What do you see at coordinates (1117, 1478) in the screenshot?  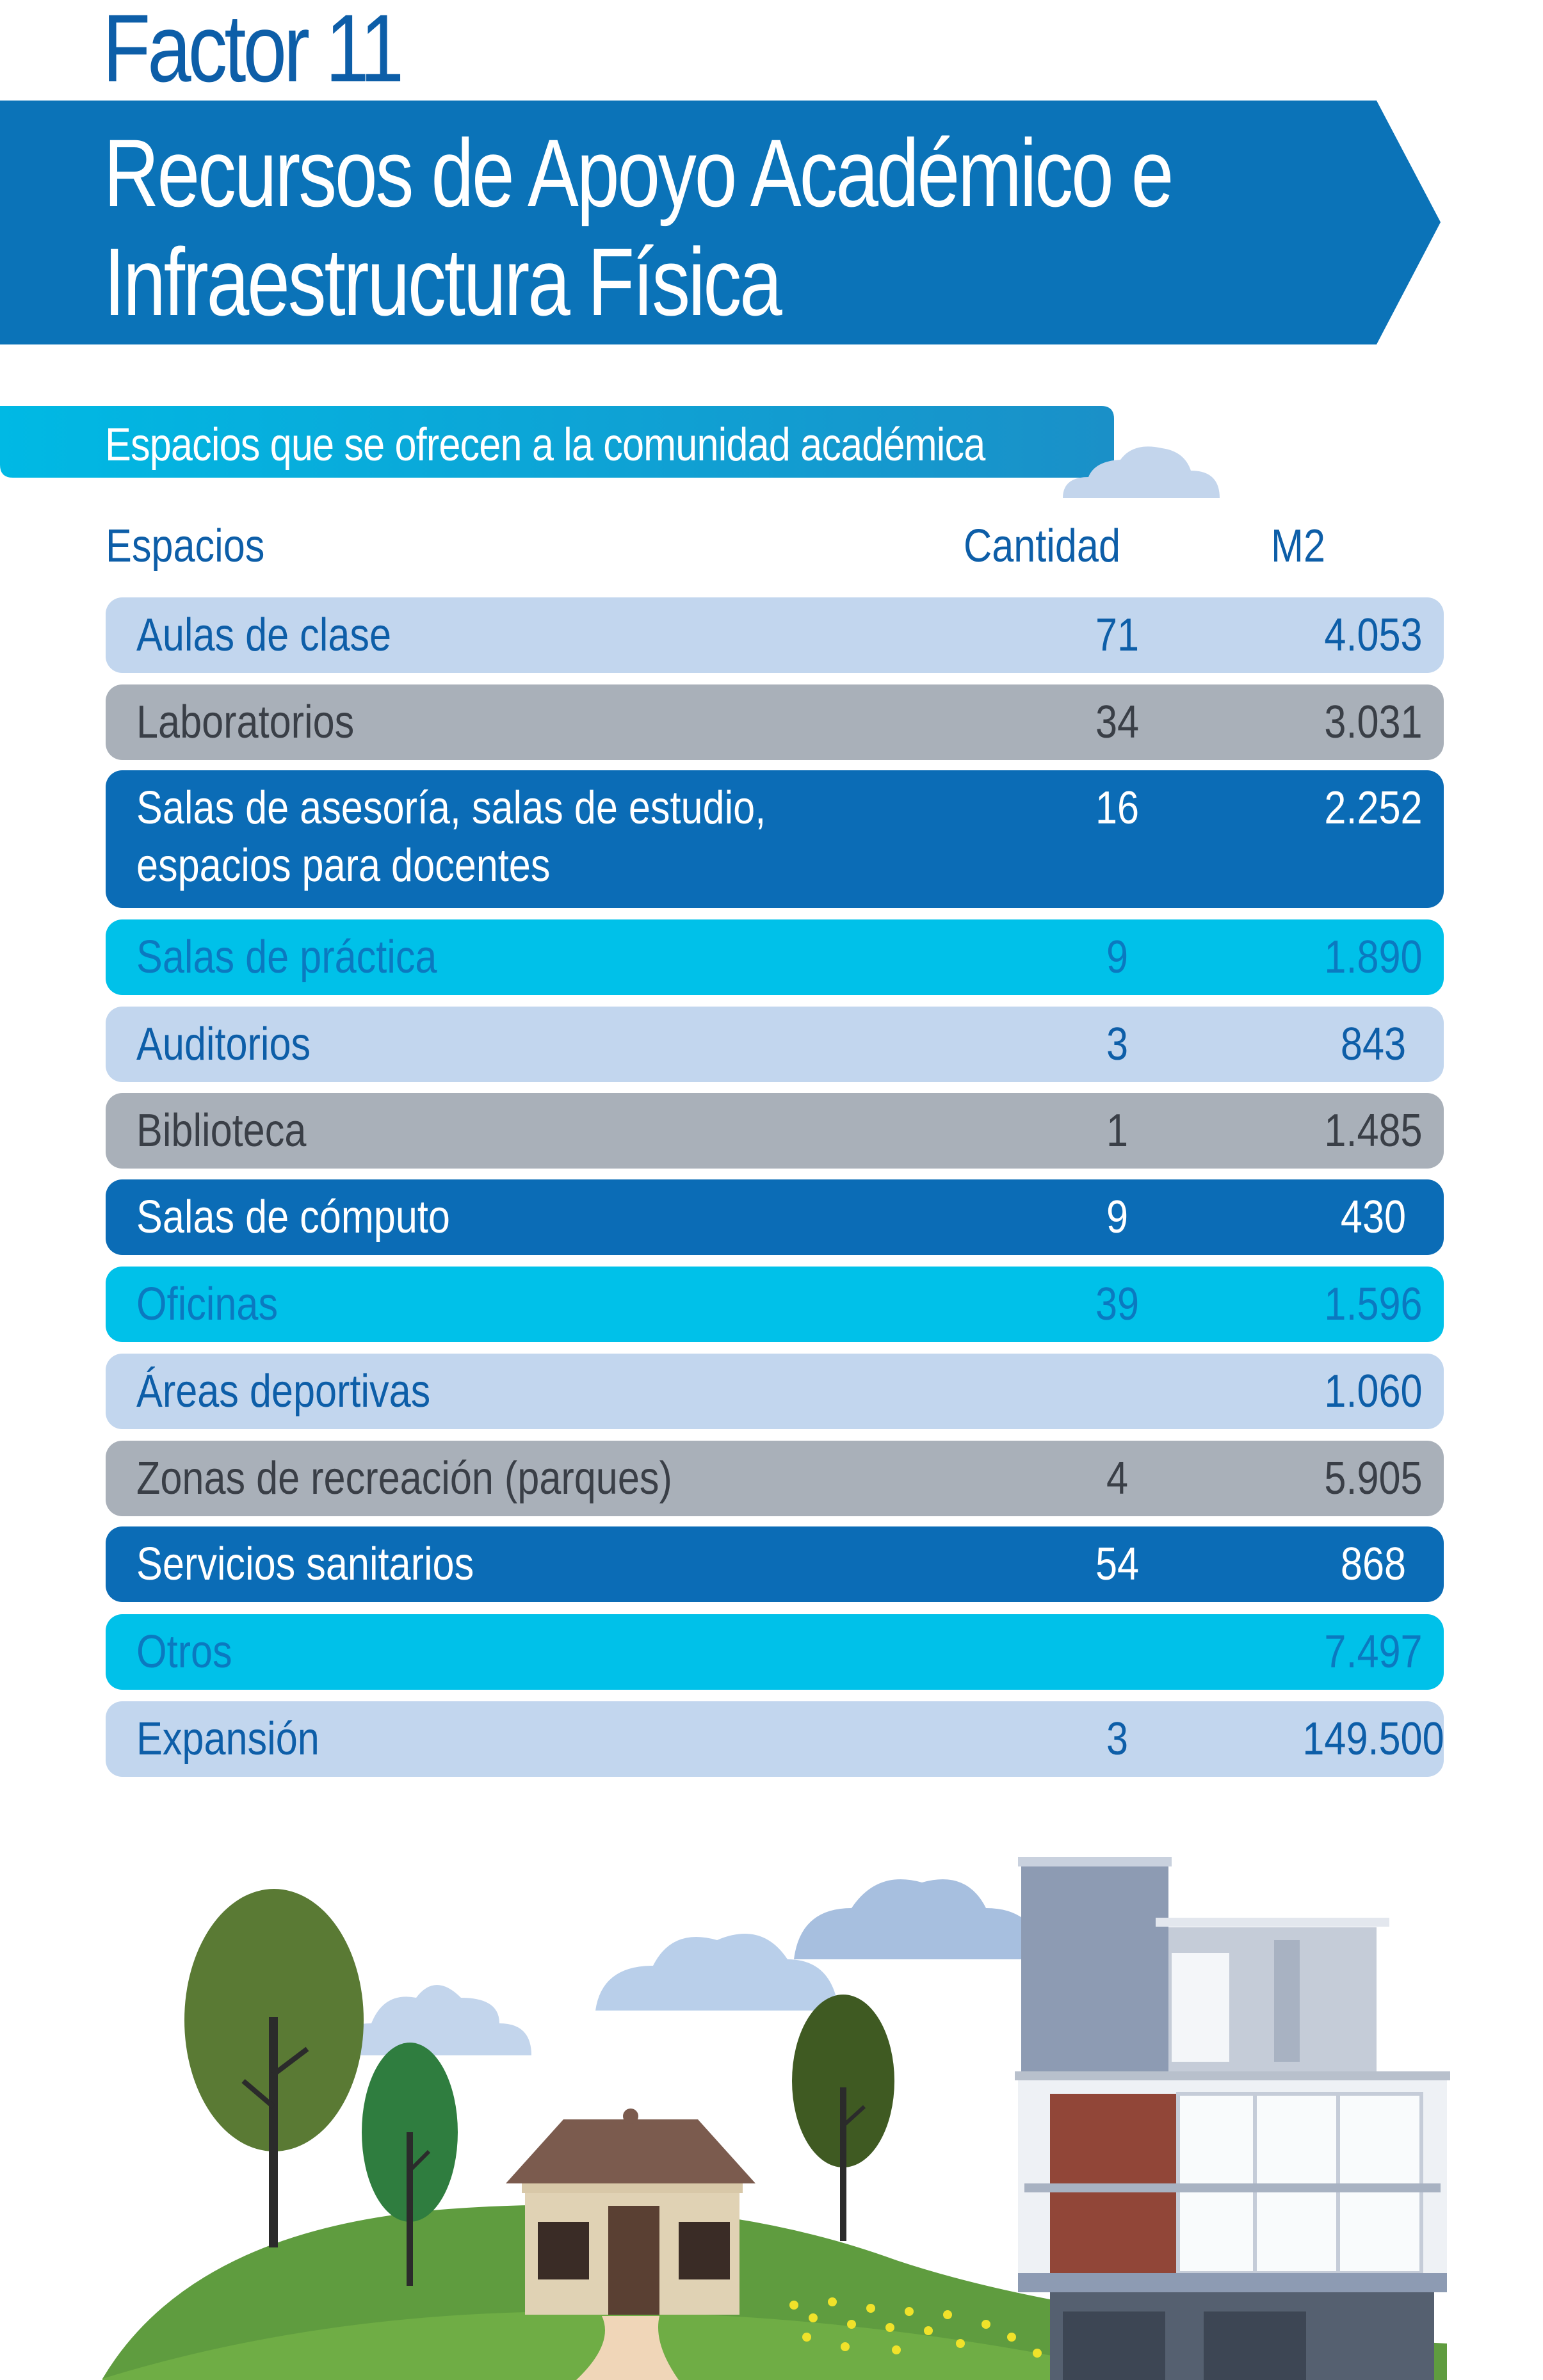 I see `row-quantity: 4` at bounding box center [1117, 1478].